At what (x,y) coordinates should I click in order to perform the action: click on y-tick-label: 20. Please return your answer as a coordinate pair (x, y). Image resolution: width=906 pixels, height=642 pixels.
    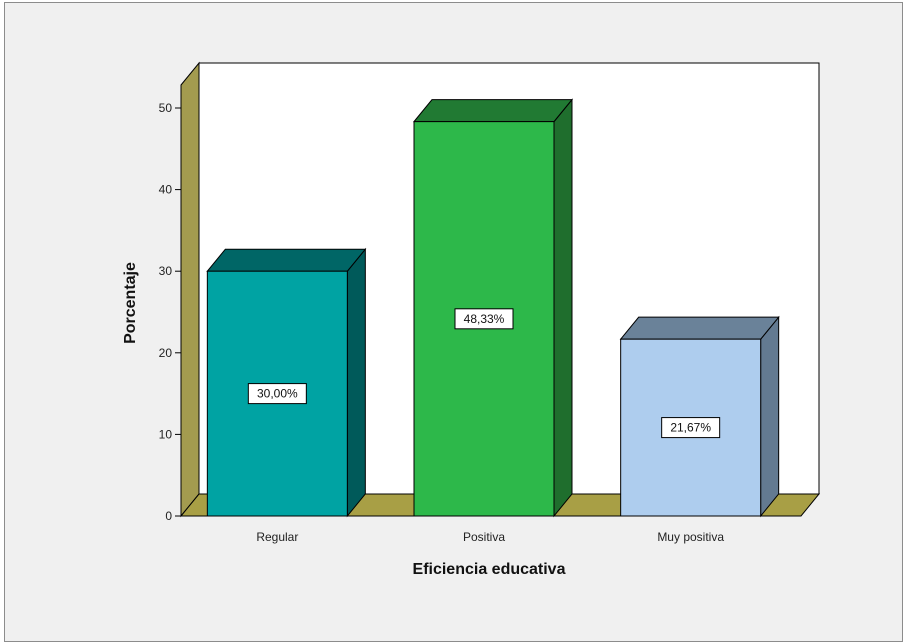
    Looking at the image, I should click on (166, 353).